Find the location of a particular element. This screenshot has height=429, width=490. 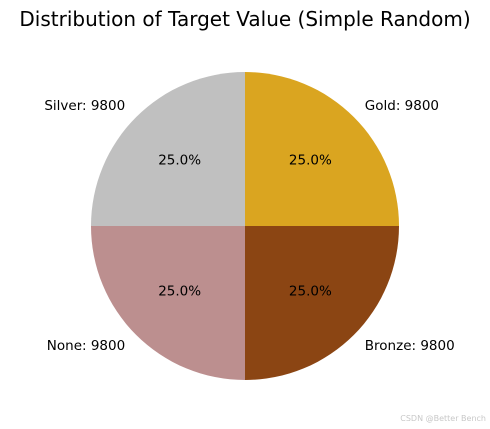

pie-slice-gold is located at coordinates (322, 149).